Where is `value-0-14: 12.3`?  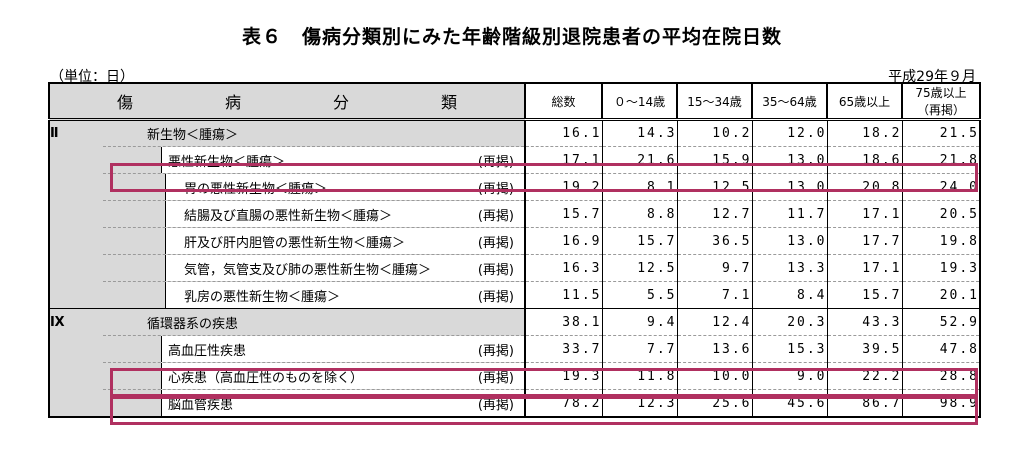 value-0-14: 12.3 is located at coordinates (640, 403).